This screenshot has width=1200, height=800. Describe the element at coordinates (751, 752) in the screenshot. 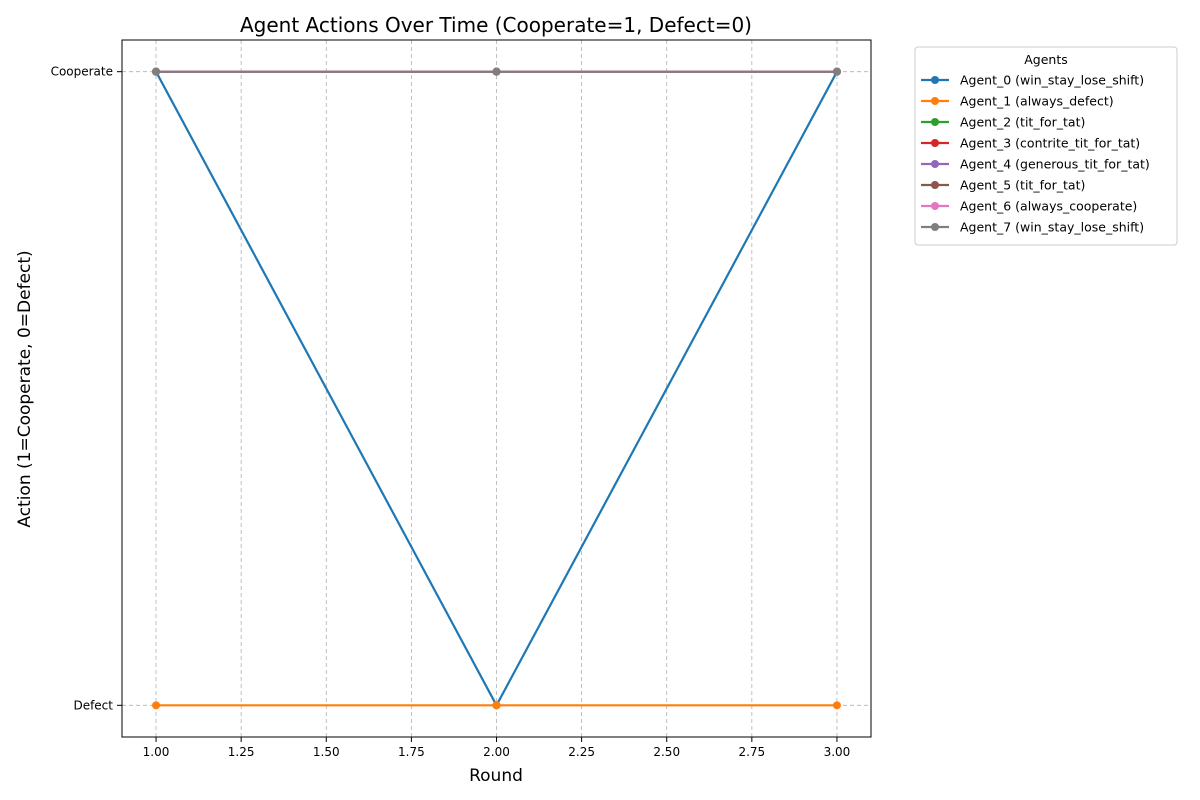

I see `x-tick-label: 2.75` at that location.